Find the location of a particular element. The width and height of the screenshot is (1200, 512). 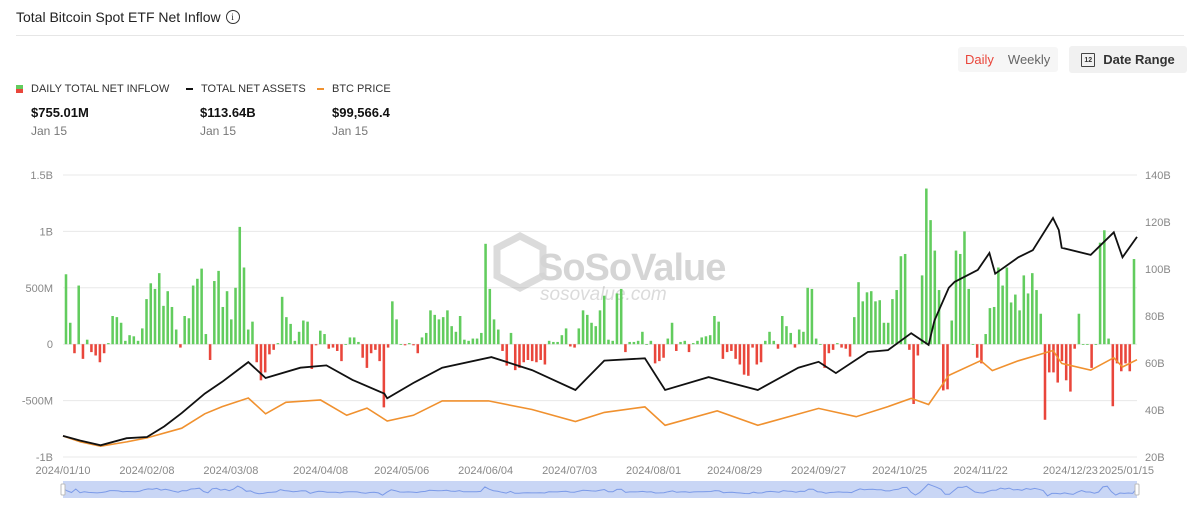

left-axis-tick: 1B is located at coordinates (46, 232).